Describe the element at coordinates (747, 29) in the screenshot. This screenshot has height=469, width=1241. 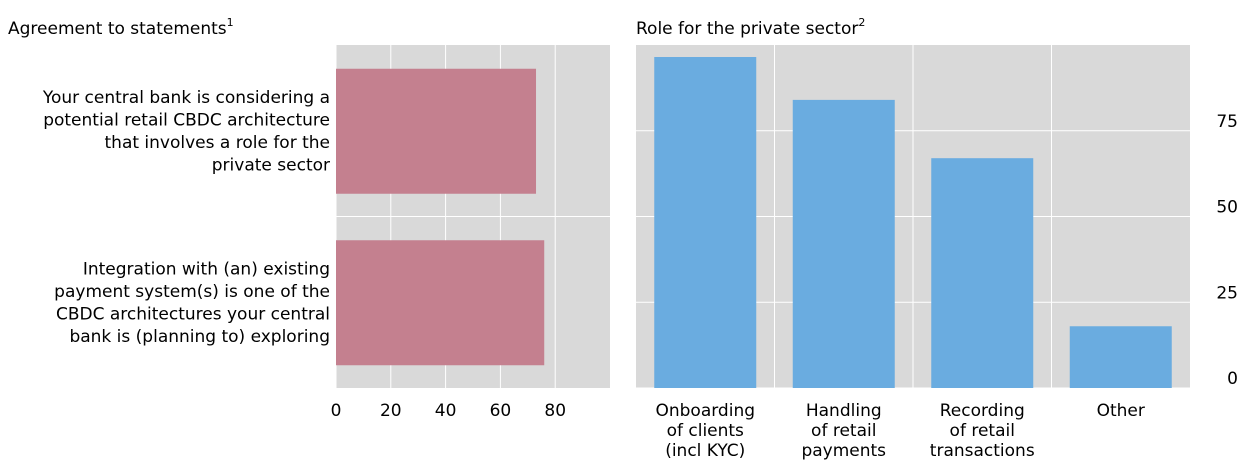
I see `title-text: Role for the private sector` at that location.